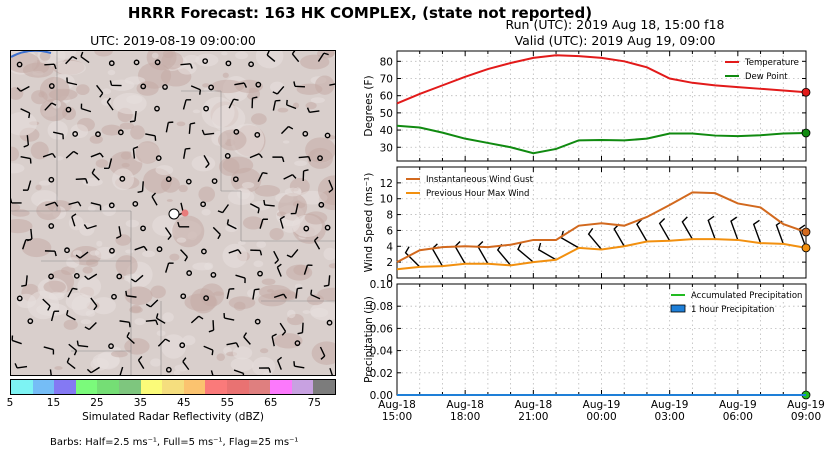 Image resolution: width=831 pixels, height=460 pixels. Describe the element at coordinates (140, 403) in the screenshot. I see `colorbar-tick-label: 35` at that location.